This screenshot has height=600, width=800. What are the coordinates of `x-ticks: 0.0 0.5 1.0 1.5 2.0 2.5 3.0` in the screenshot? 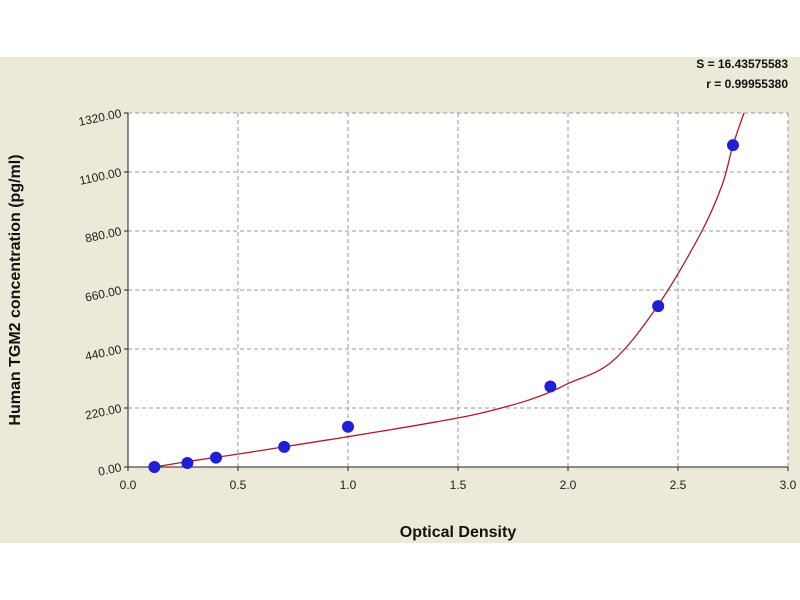 It's located at (458, 479).